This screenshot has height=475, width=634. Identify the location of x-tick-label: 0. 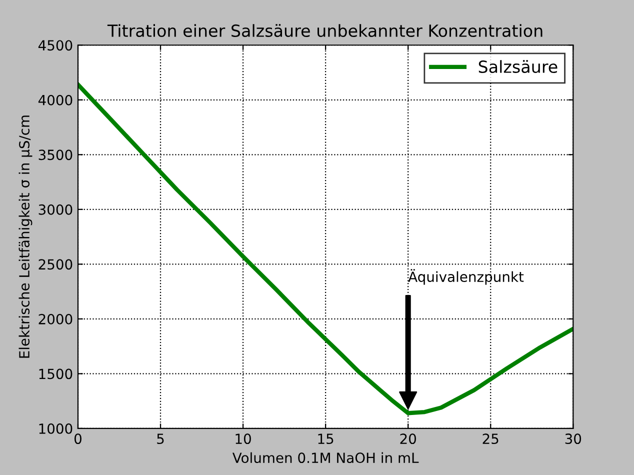
(78, 439).